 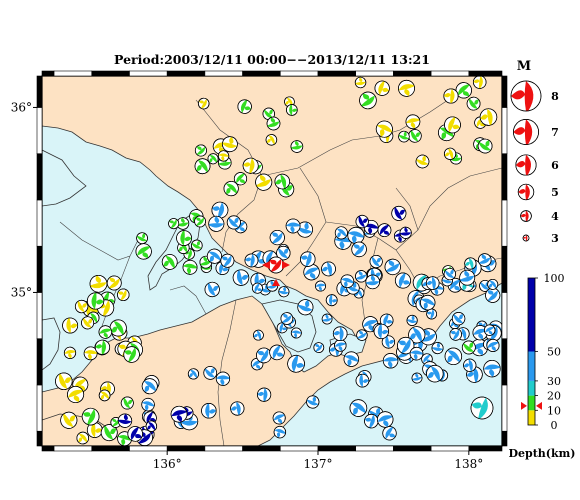 I want to click on latest-event-mechanism, so click(x=276, y=265).